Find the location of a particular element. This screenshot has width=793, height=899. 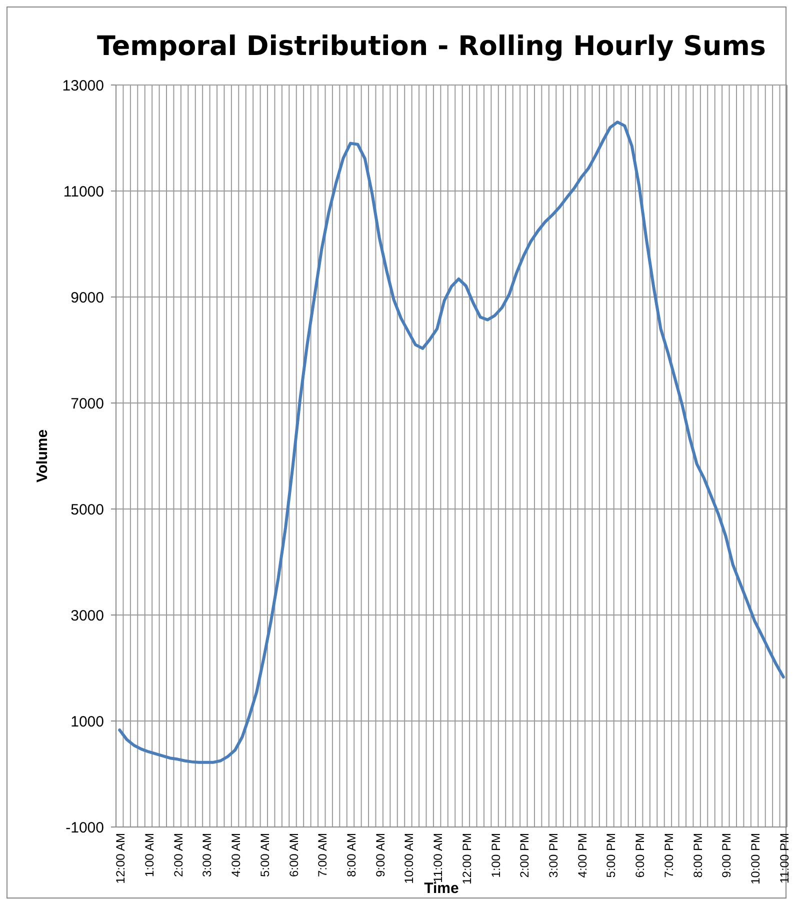

x-tick-label: 9:00 AM is located at coordinates (380, 855).